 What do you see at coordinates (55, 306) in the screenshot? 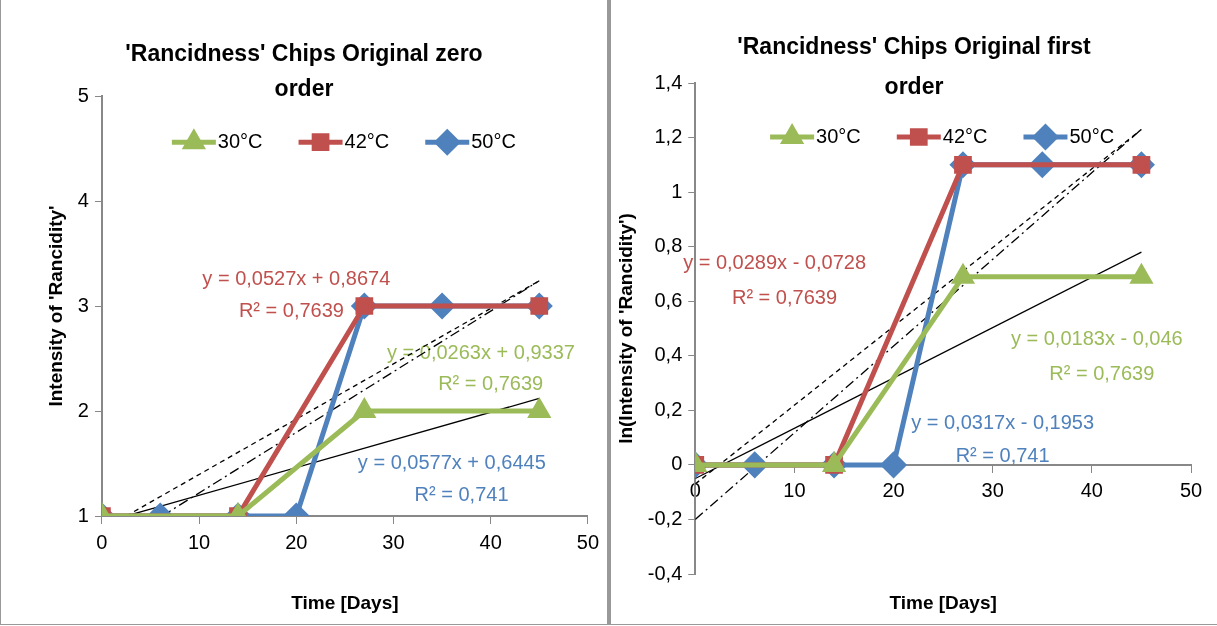
I see `y-axis-title: Intensity of 'Rancidity'` at bounding box center [55, 306].